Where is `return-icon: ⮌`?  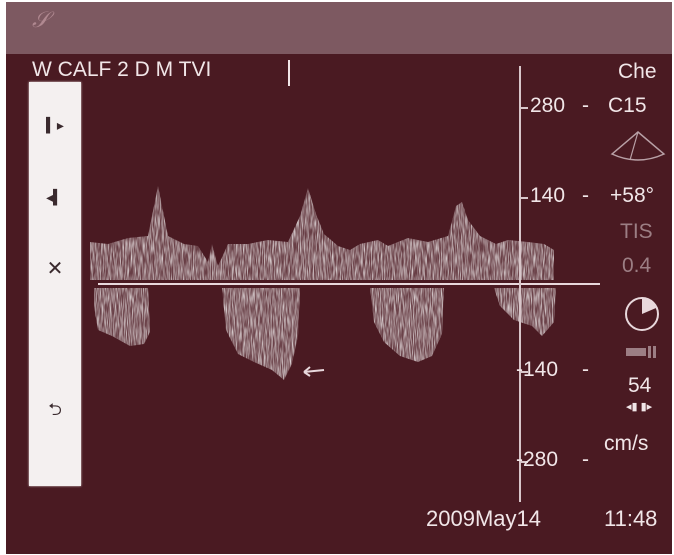
return-icon: ⮌ is located at coordinates (55, 409).